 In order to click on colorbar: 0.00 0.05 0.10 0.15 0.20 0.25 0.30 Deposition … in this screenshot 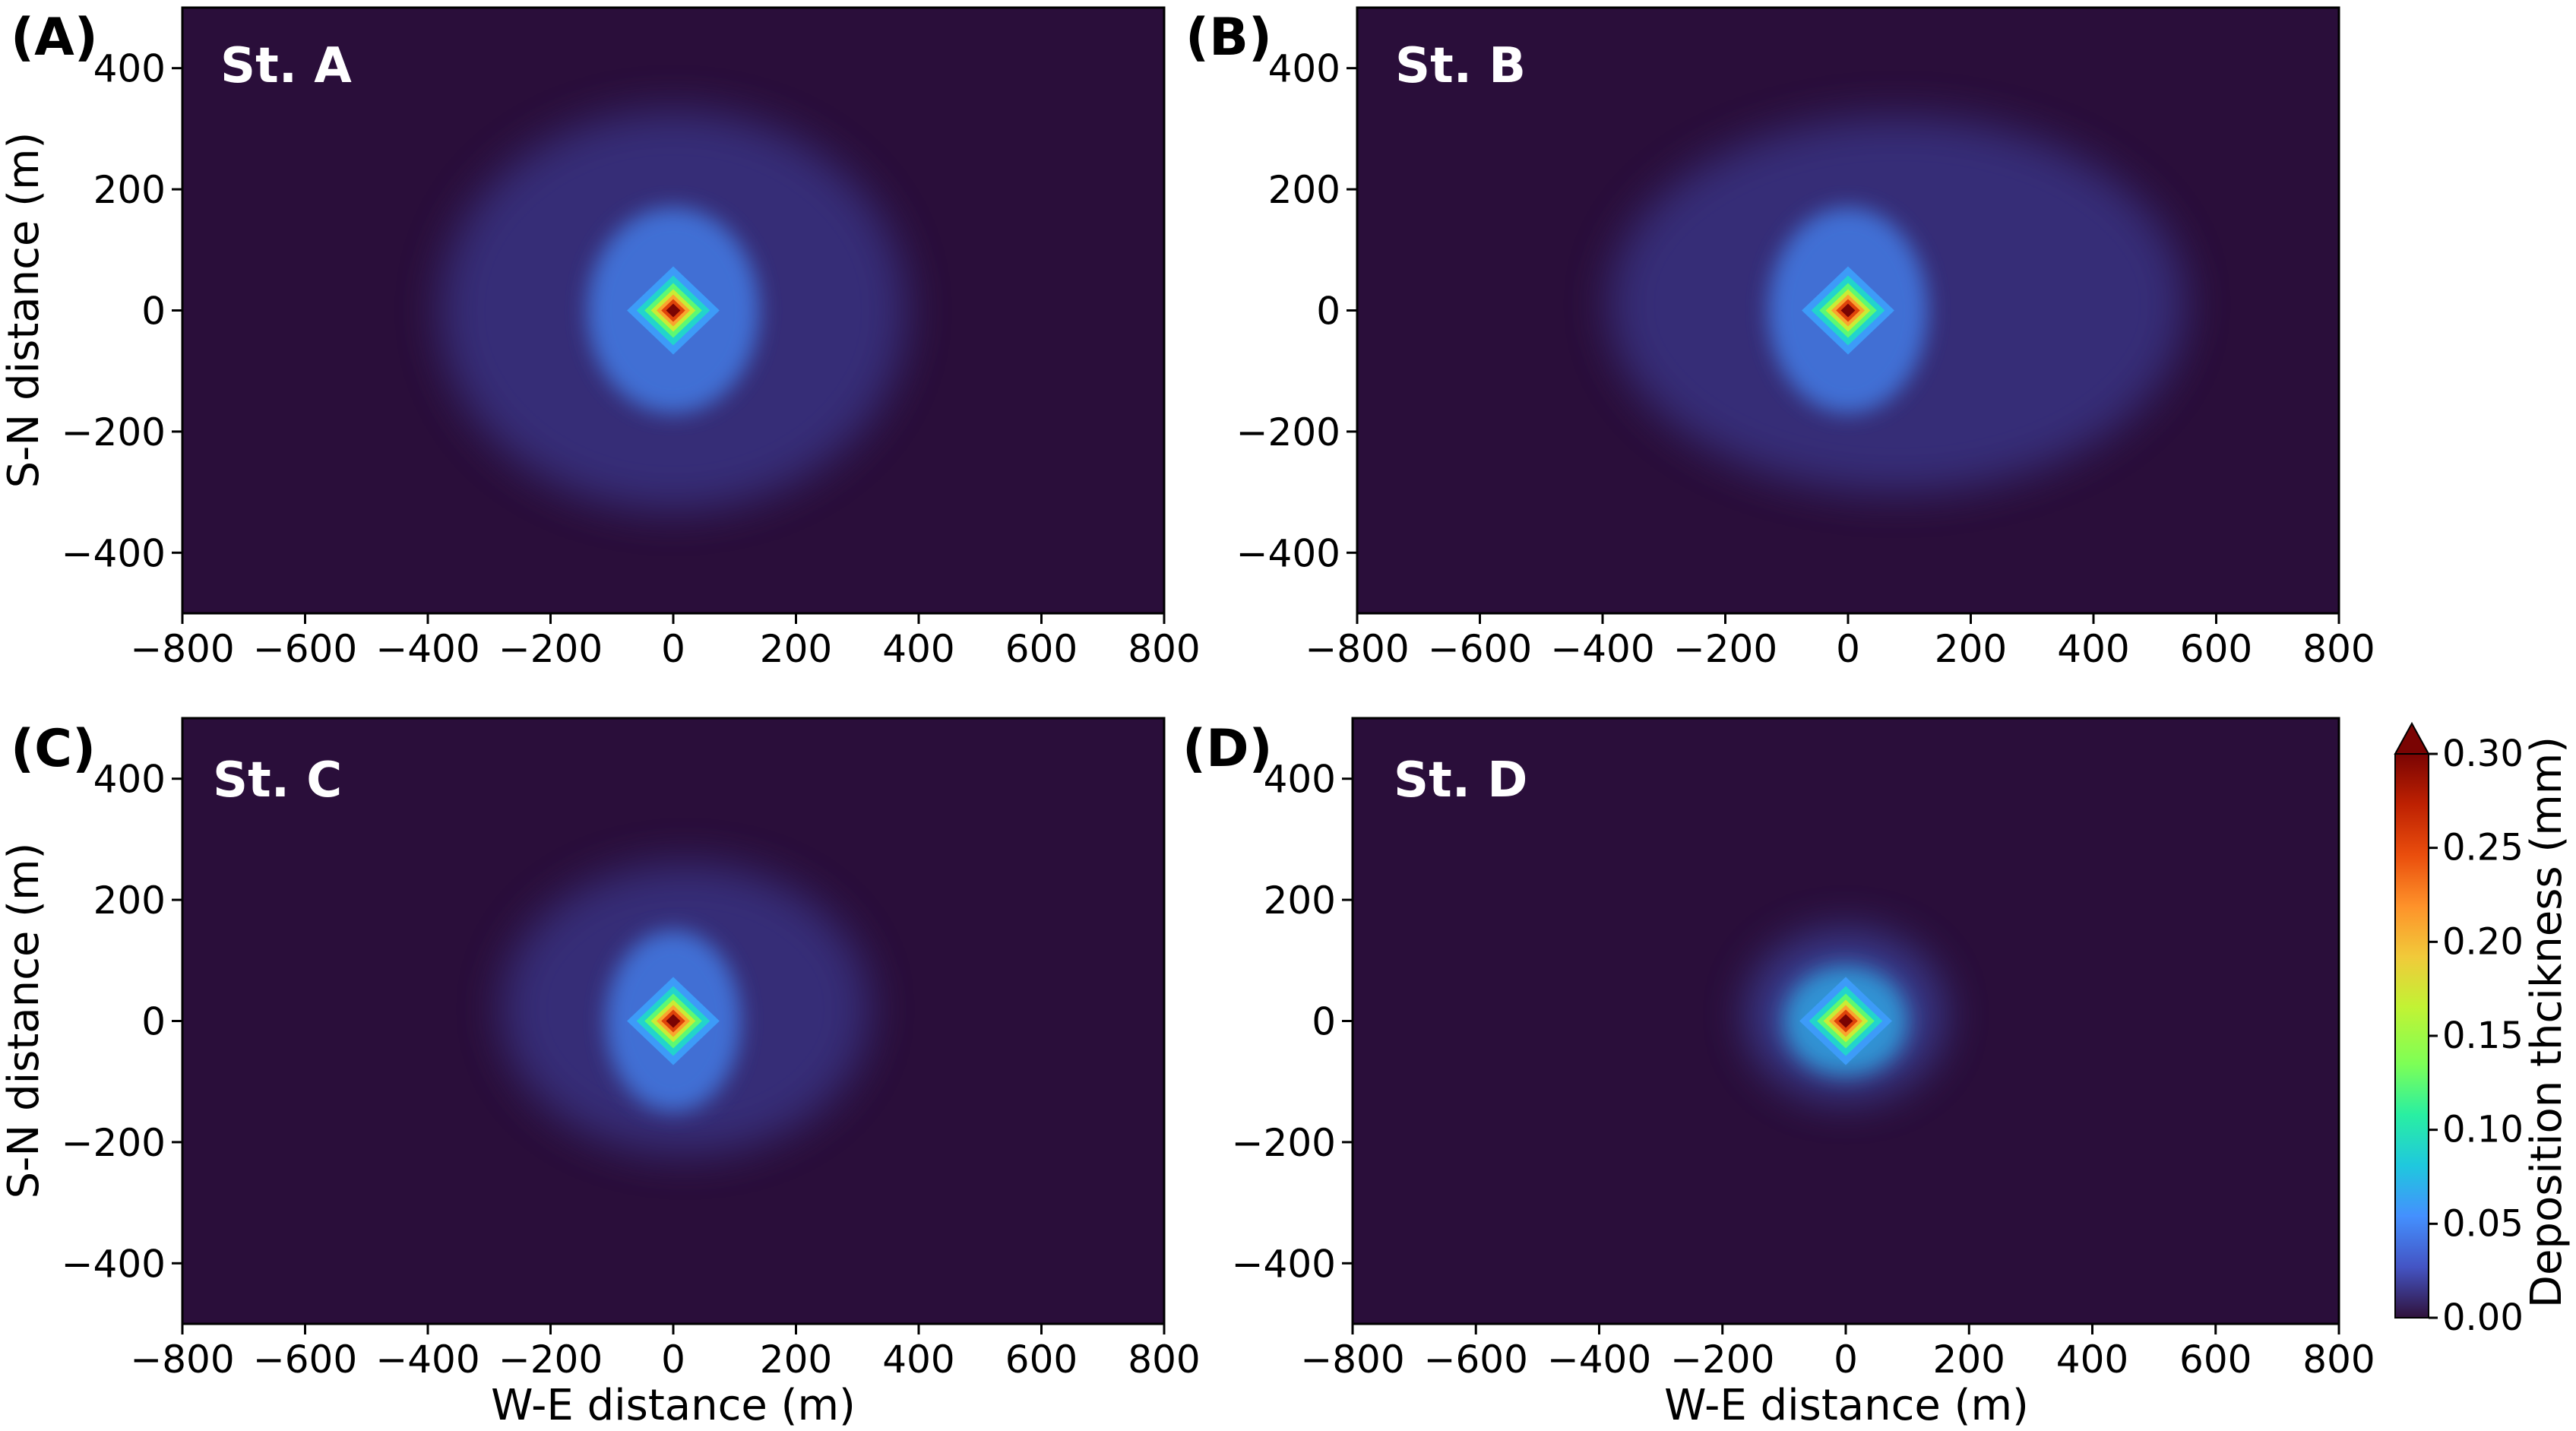, I will do `click(2482, 1030)`.